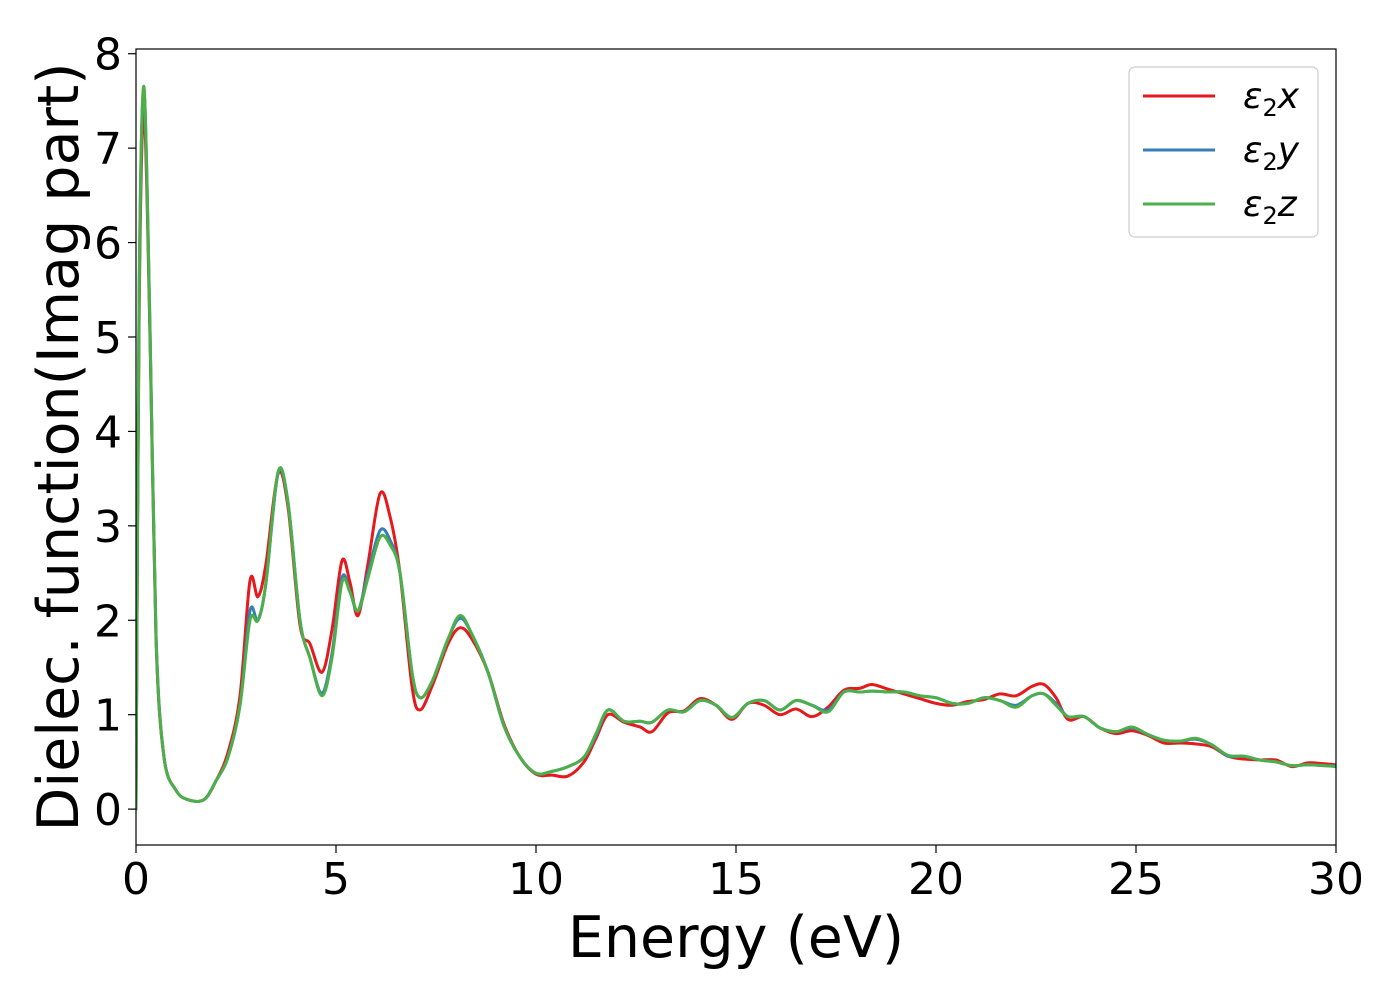 The height and width of the screenshot is (1000, 1400). What do you see at coordinates (536, 879) in the screenshot?
I see `x-tick-label: 10` at bounding box center [536, 879].